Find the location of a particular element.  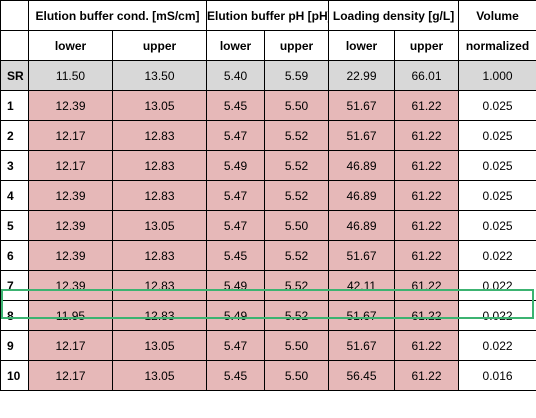

row-label: 7 is located at coordinates (14, 285).